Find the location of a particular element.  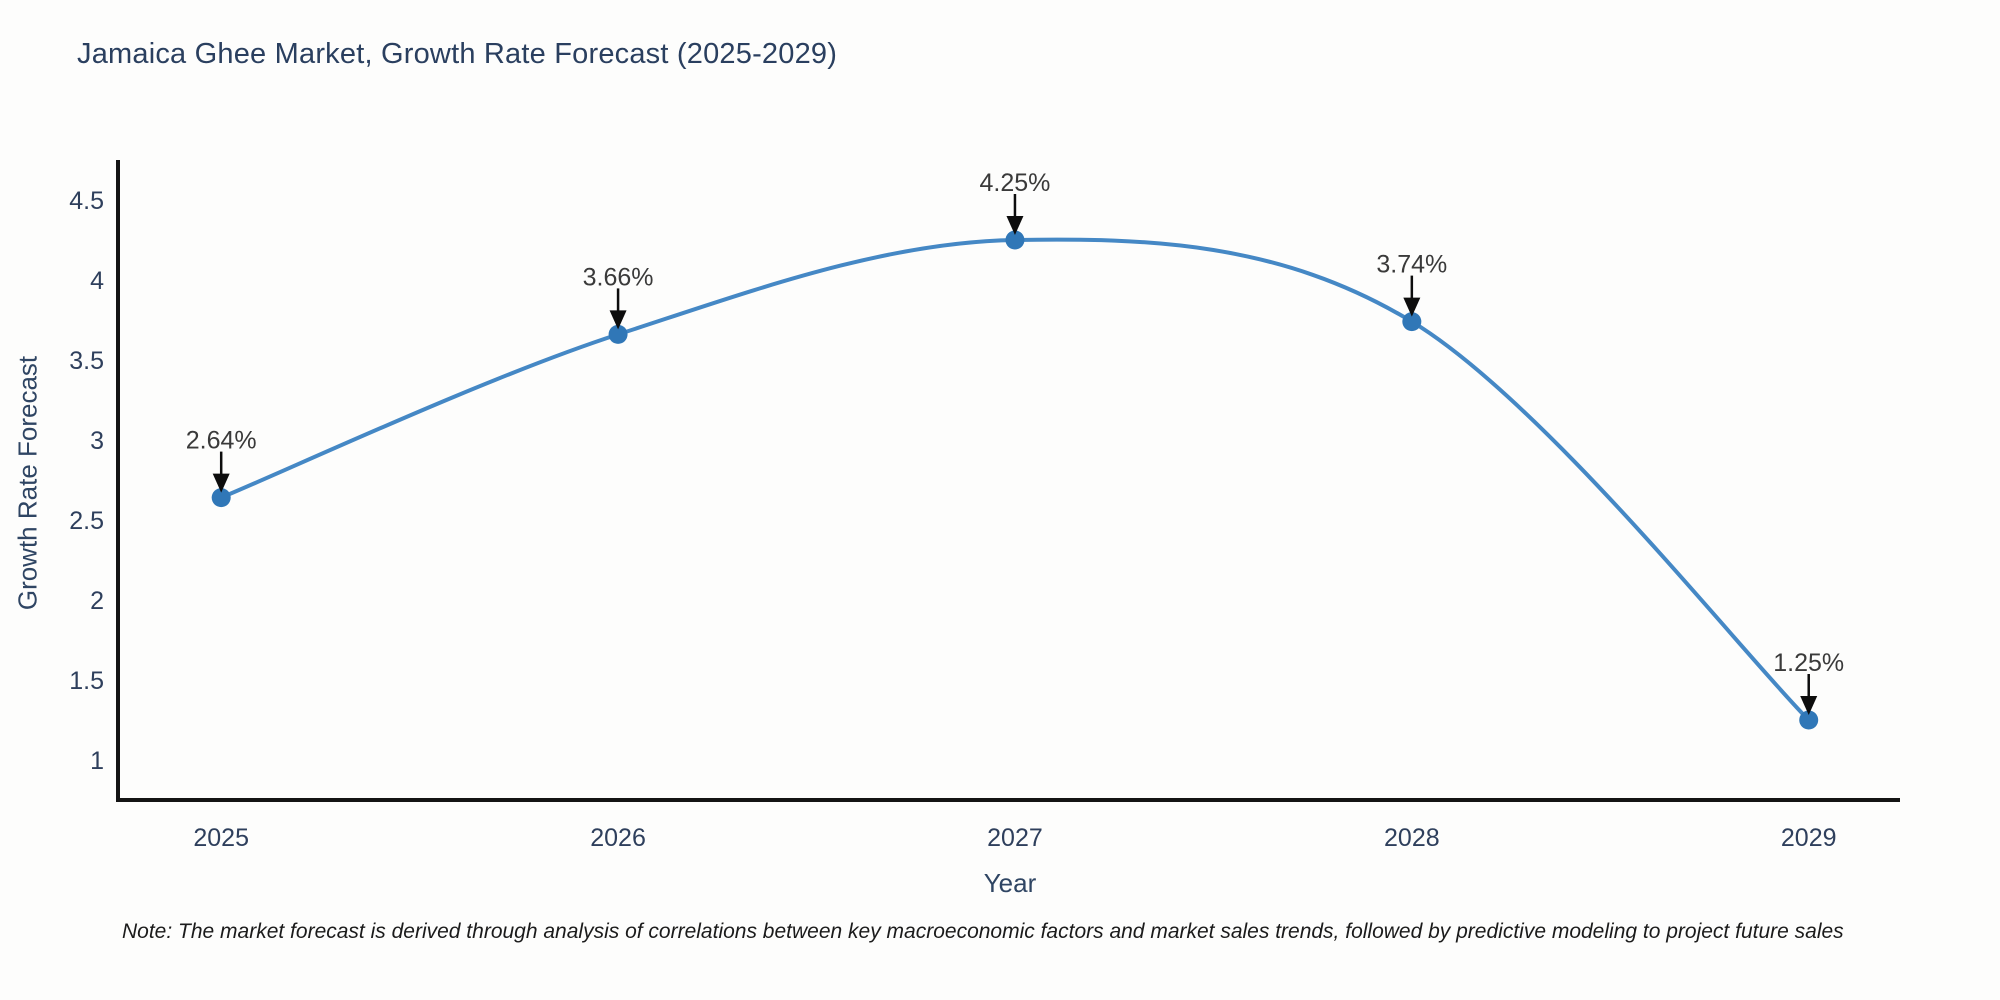

x-tick-label: 2029 is located at coordinates (1809, 838).